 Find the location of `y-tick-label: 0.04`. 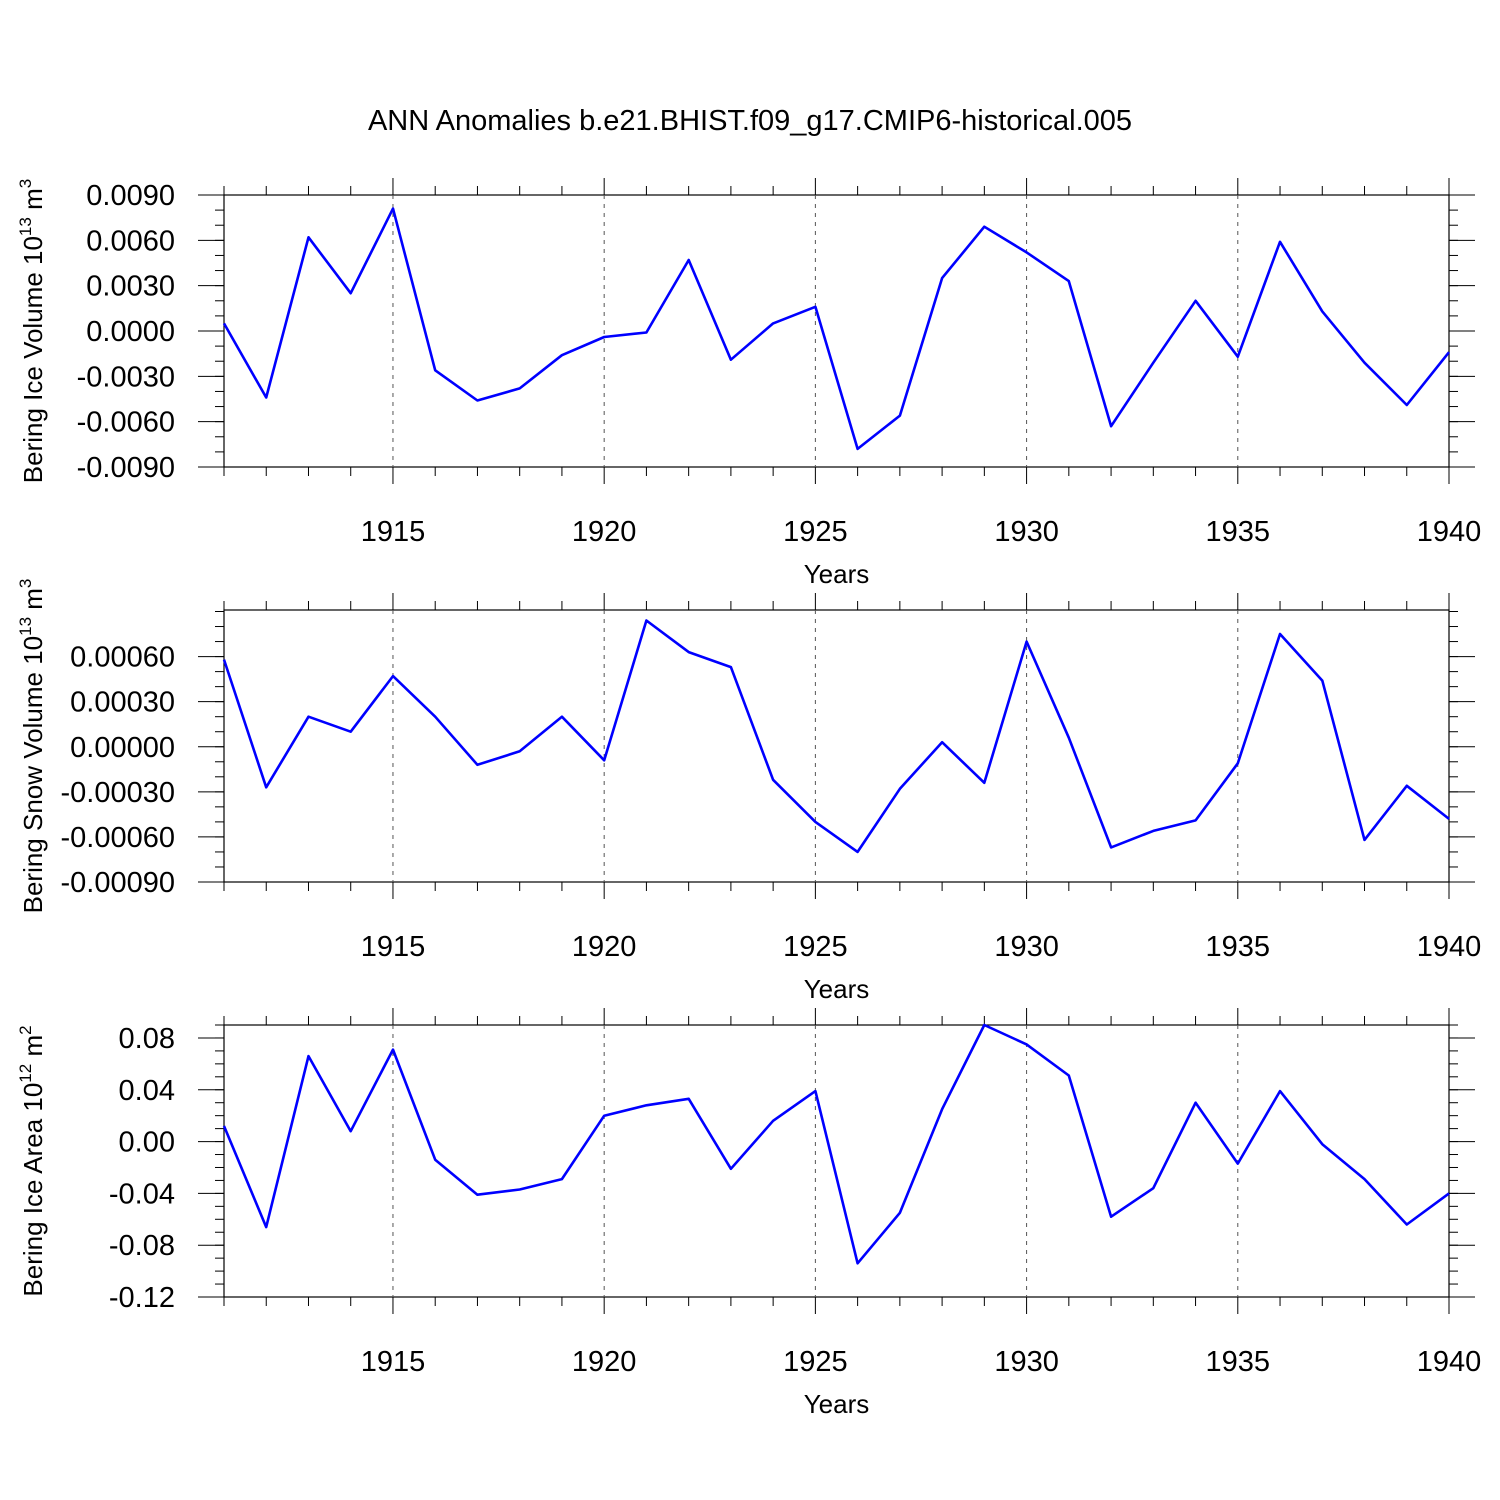

y-tick-label: 0.04 is located at coordinates (147, 1091).